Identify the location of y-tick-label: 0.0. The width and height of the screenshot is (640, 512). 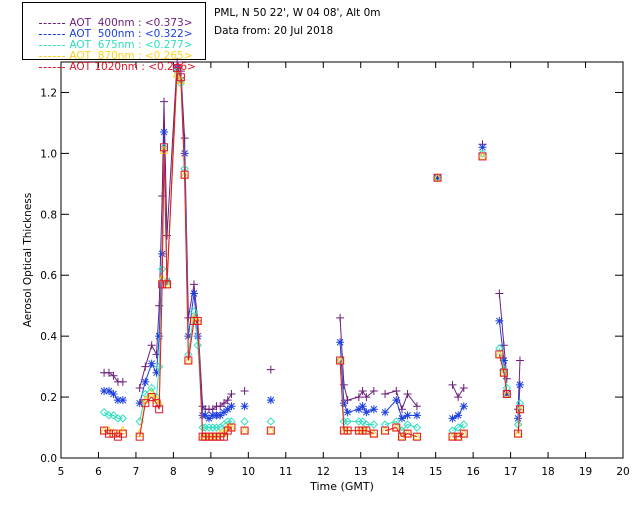
(48, 459).